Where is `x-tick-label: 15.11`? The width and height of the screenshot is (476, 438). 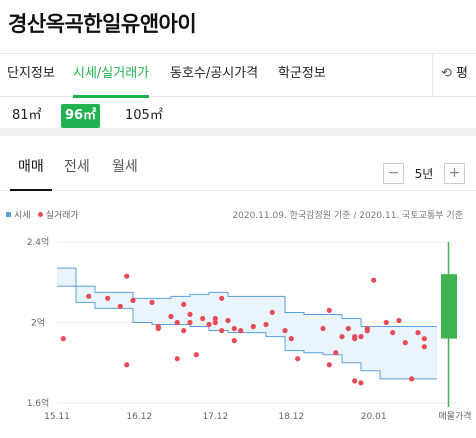 x-tick-label: 15.11 is located at coordinates (57, 417).